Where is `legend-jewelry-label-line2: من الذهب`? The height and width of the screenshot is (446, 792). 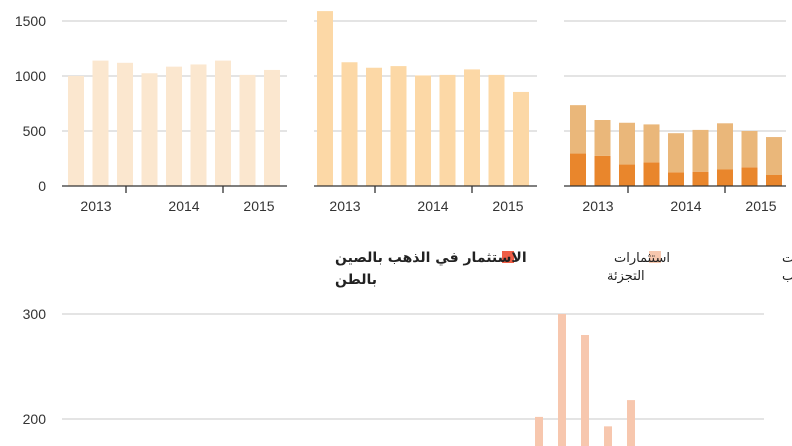
legend-jewelry-label-line2: من الذهب is located at coordinates (787, 276).